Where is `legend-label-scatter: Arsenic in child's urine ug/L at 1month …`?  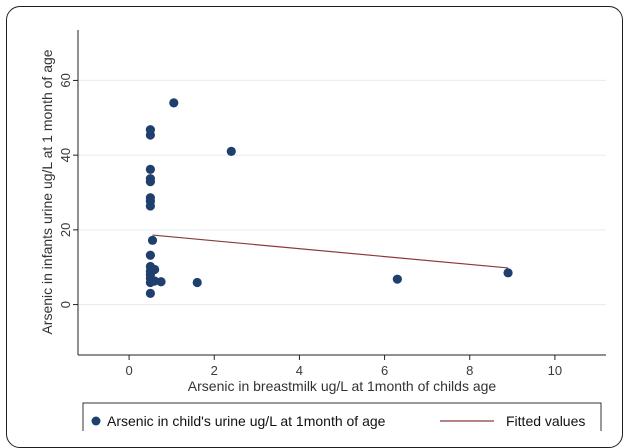 legend-label-scatter: Arsenic in child's urine ug/L at 1month … is located at coordinates (246, 421).